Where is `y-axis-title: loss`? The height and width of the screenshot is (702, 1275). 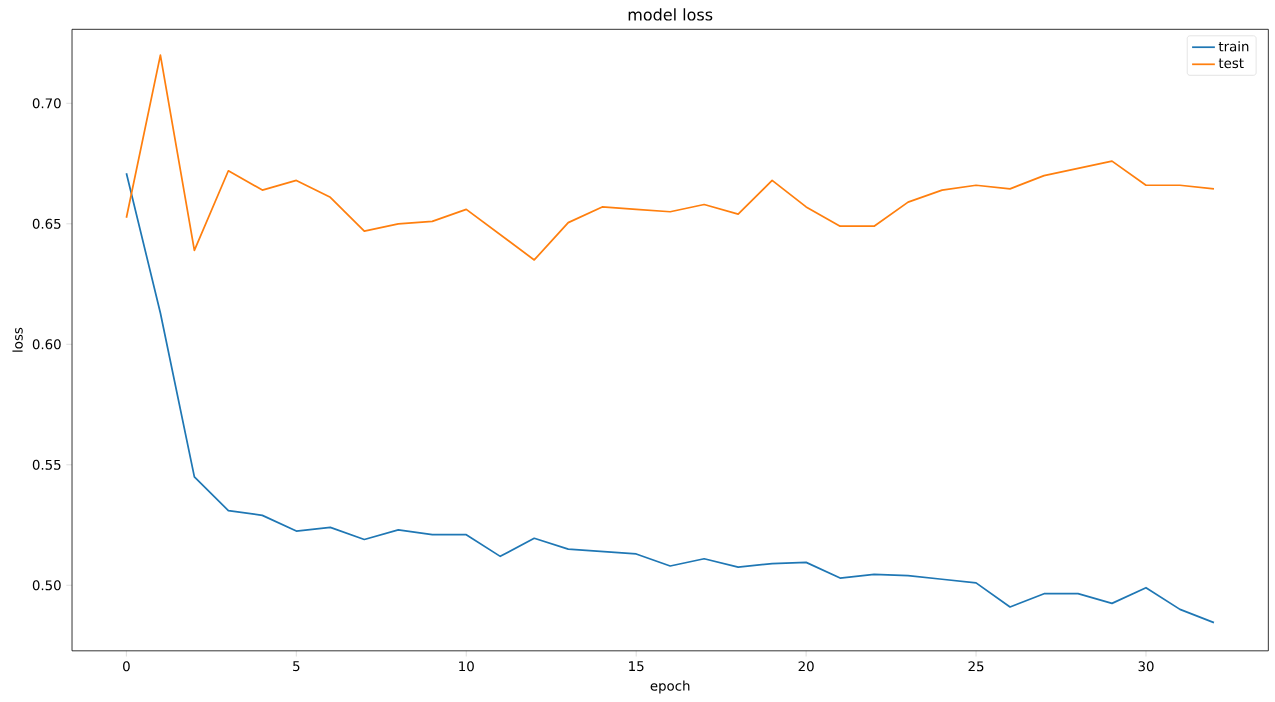
y-axis-title: loss is located at coordinates (17, 340).